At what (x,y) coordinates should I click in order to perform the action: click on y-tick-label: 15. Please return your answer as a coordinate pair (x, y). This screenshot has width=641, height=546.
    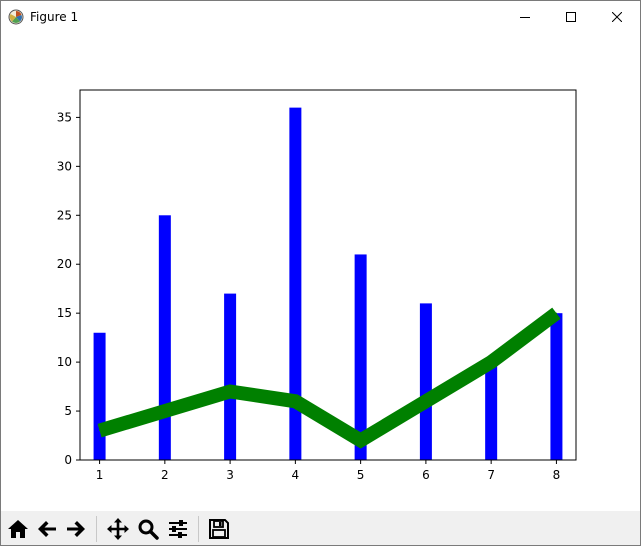
    Looking at the image, I should click on (64, 313).